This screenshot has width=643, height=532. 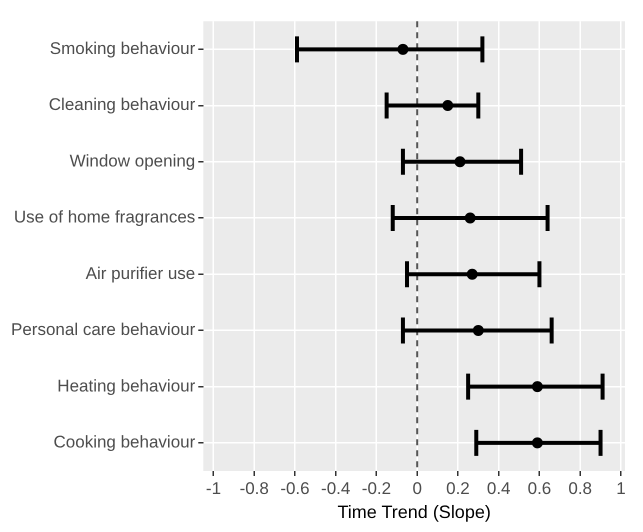 I want to click on x-tick-label: 0.8, so click(x=580, y=488).